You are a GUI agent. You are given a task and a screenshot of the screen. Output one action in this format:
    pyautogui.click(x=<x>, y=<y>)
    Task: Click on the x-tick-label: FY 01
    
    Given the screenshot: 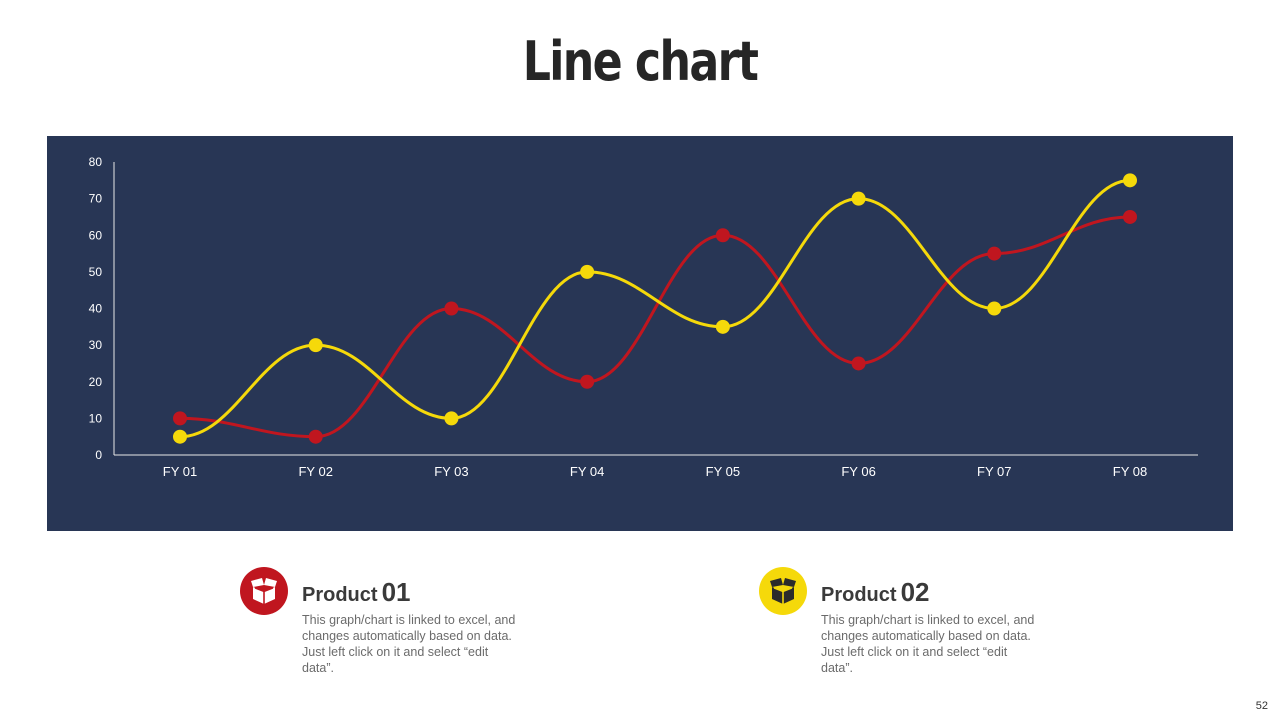 What is the action you would take?
    pyautogui.click(x=180, y=471)
    